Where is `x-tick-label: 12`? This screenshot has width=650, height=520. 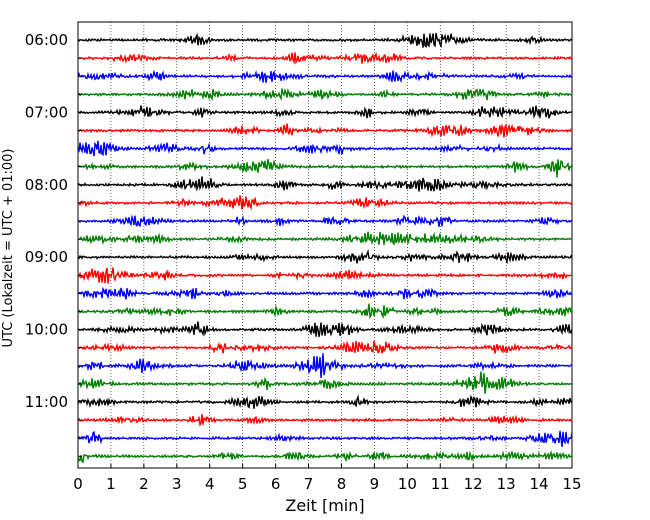
x-tick-label: 12 is located at coordinates (473, 484).